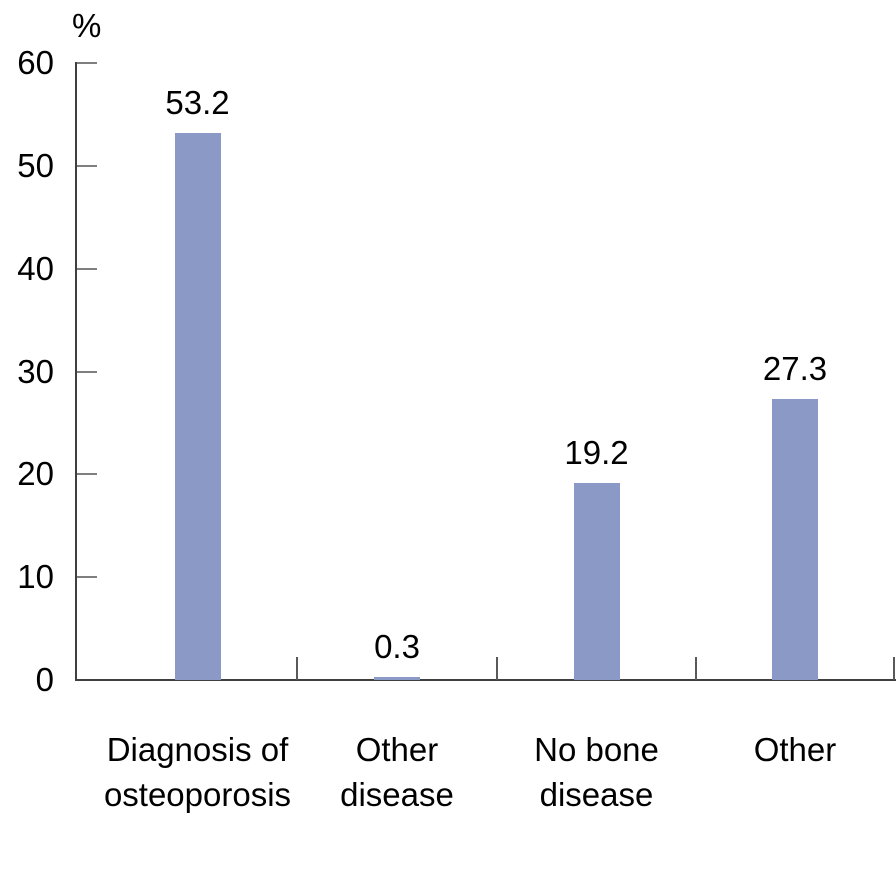 The height and width of the screenshot is (885, 896). Describe the element at coordinates (35, 165) in the screenshot. I see `y-axis-tick-label: 50` at that location.